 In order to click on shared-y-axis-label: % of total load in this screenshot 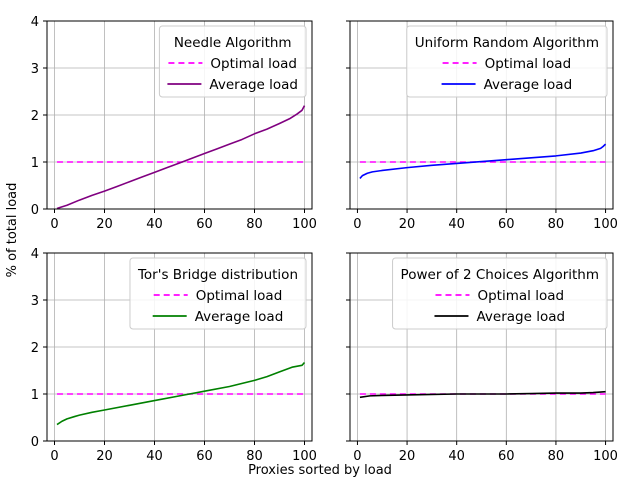, I will do `click(12, 230)`.